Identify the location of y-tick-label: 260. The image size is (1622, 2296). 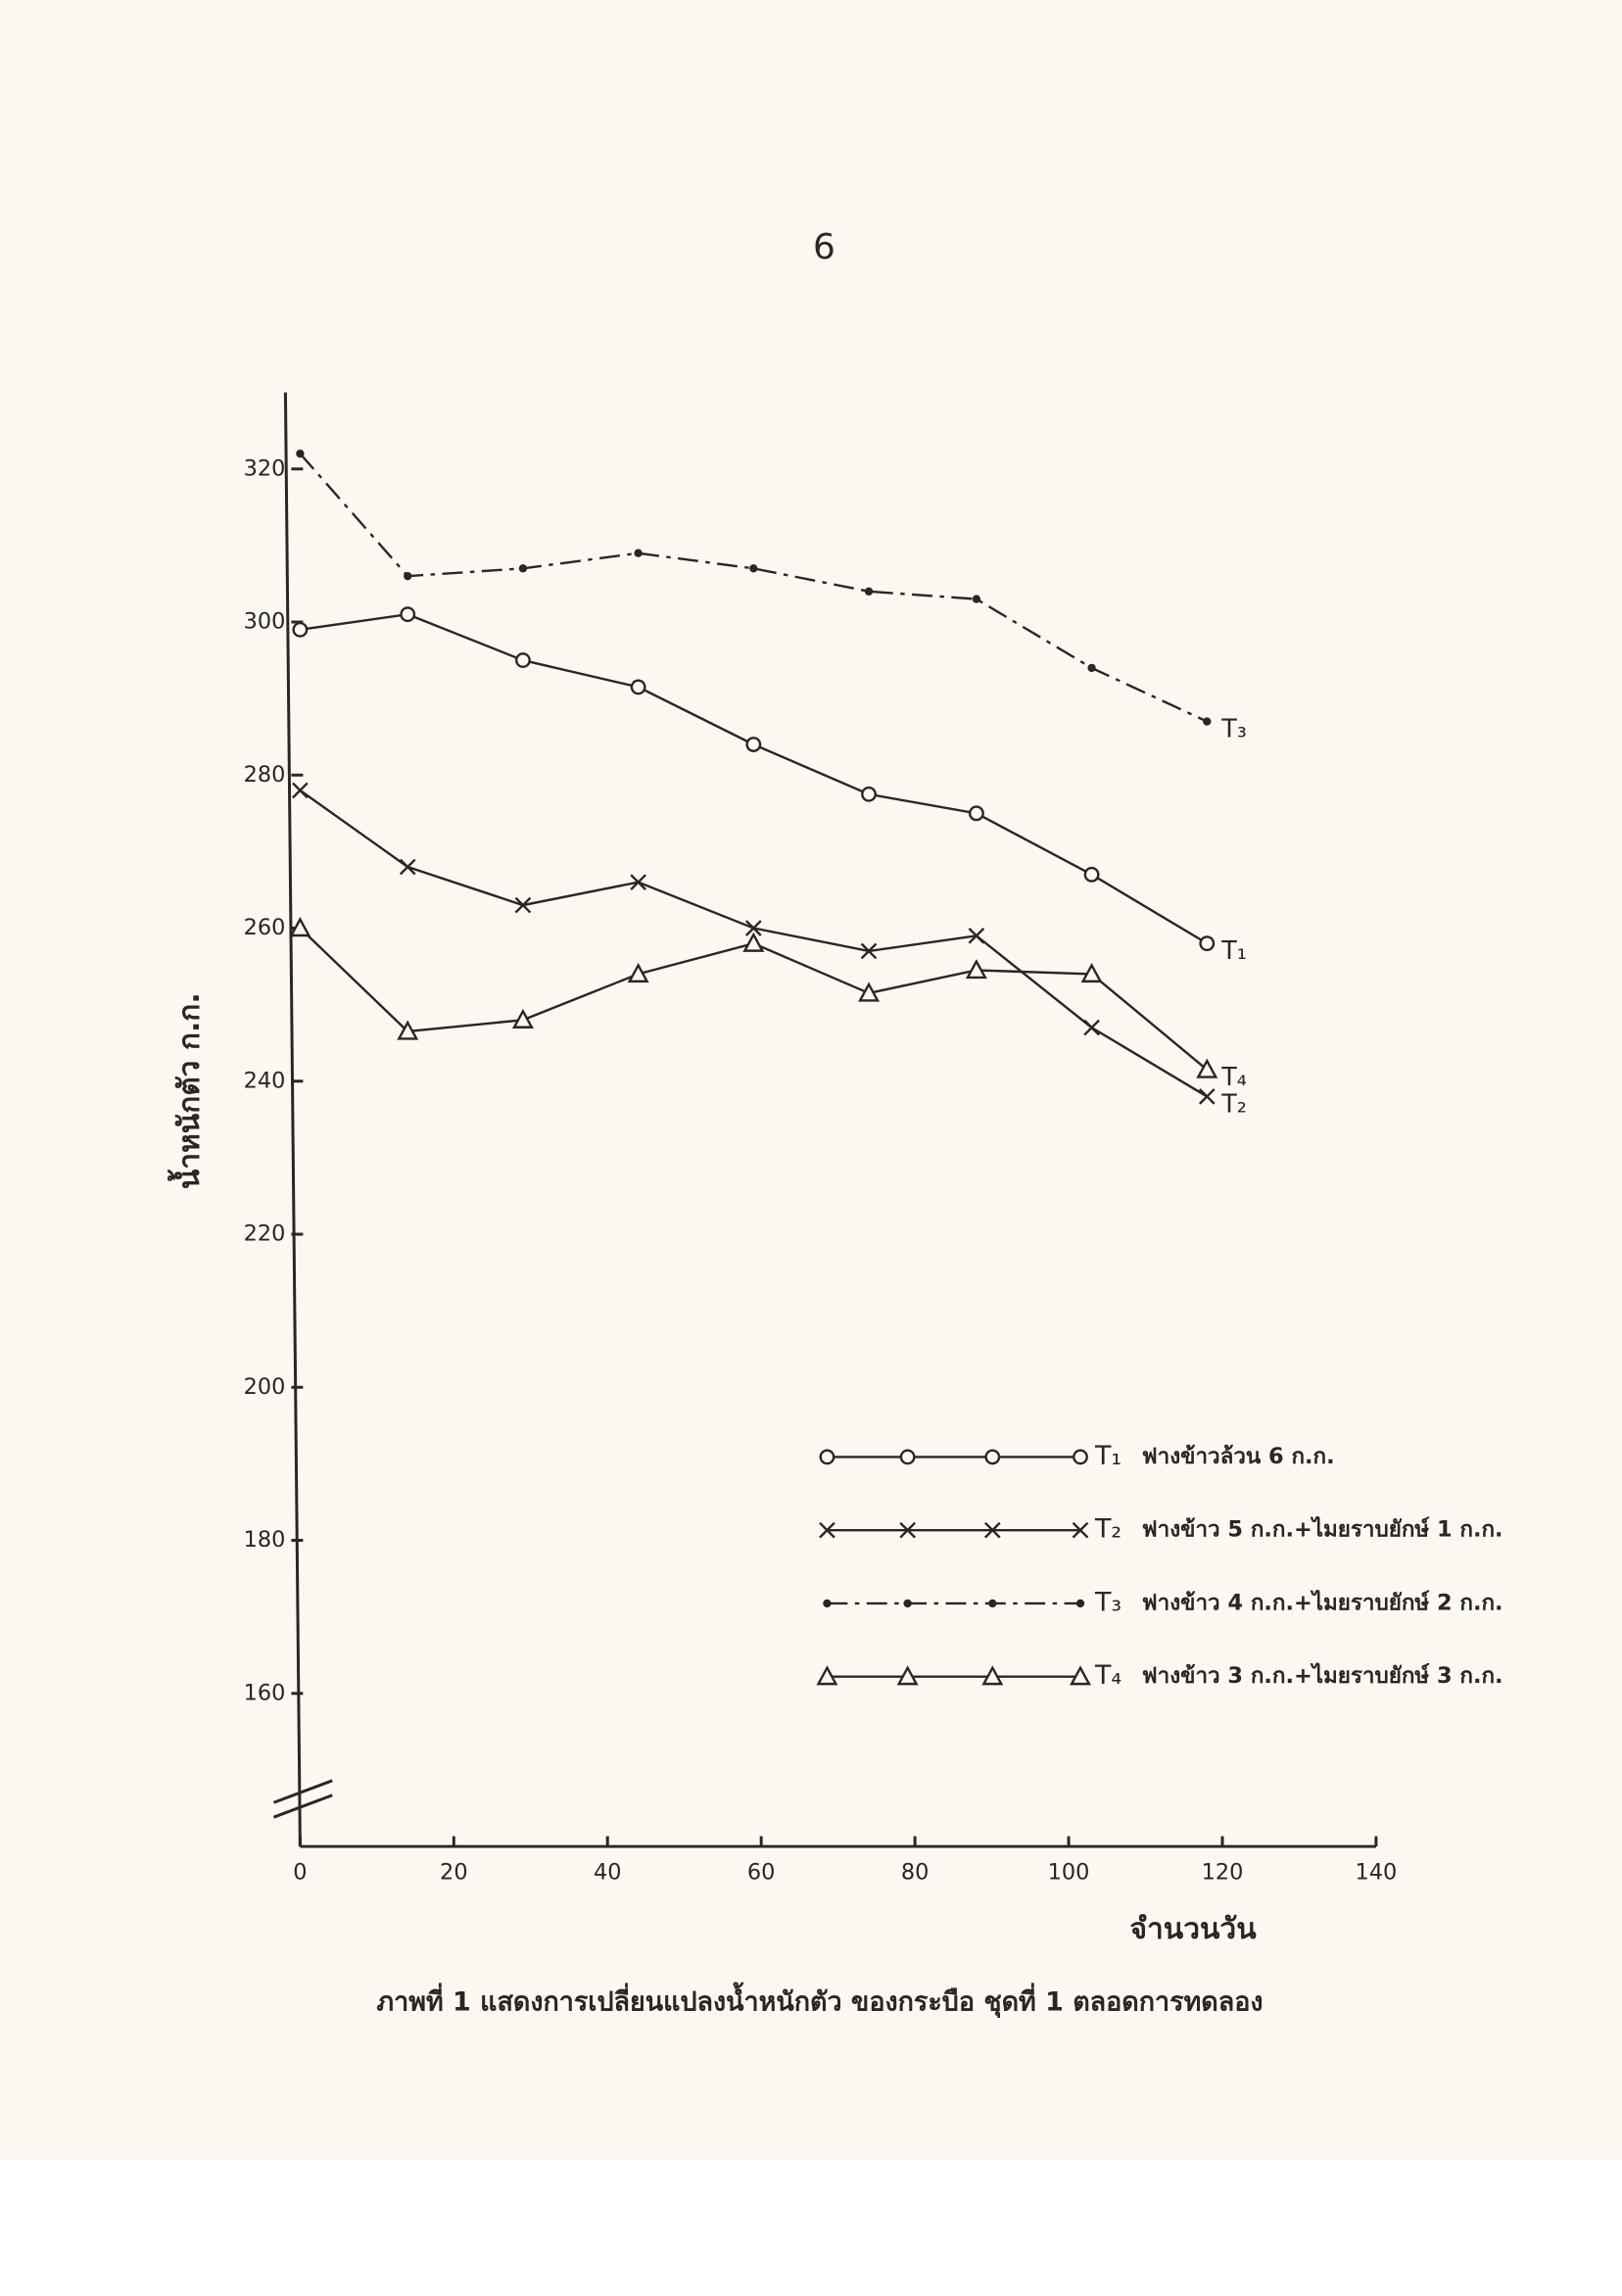
(265, 928).